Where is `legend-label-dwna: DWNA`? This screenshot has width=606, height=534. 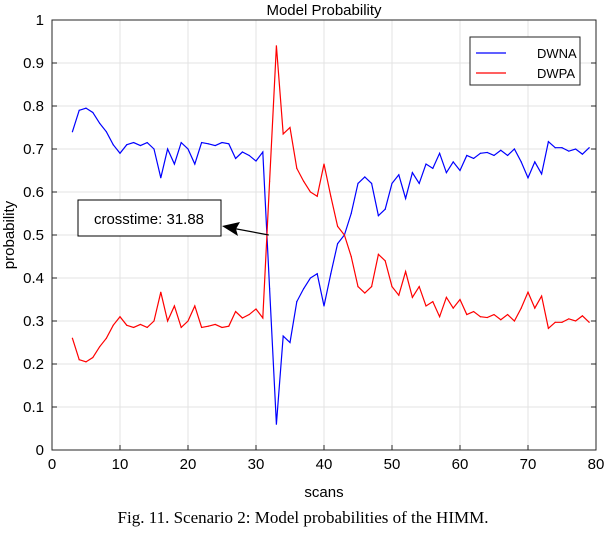 legend-label-dwna: DWNA is located at coordinates (557, 53).